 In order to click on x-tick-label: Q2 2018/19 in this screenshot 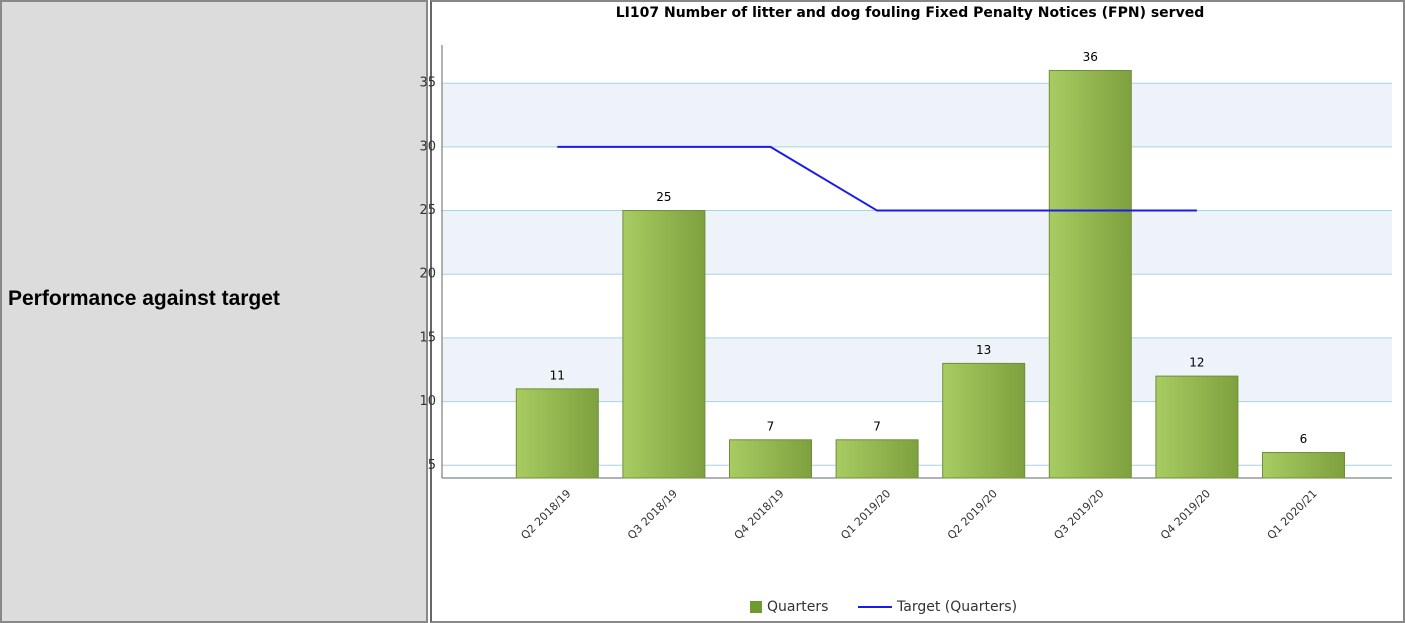, I will do `click(545, 514)`.